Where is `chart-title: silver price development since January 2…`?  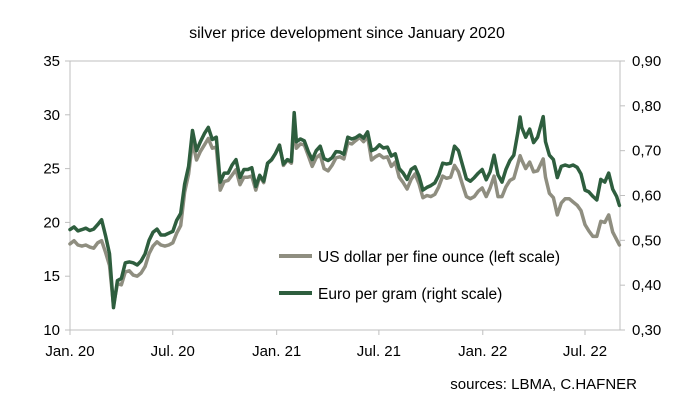 chart-title: silver price development since January 2… is located at coordinates (347, 33).